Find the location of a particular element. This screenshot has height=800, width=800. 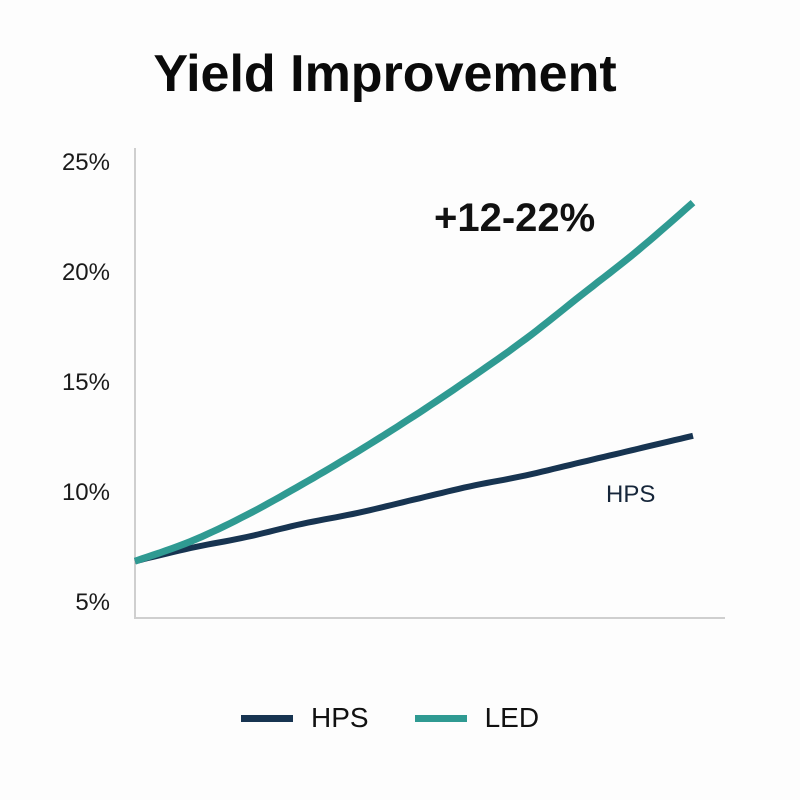

y-tick-10: 10% is located at coordinates (85, 492).